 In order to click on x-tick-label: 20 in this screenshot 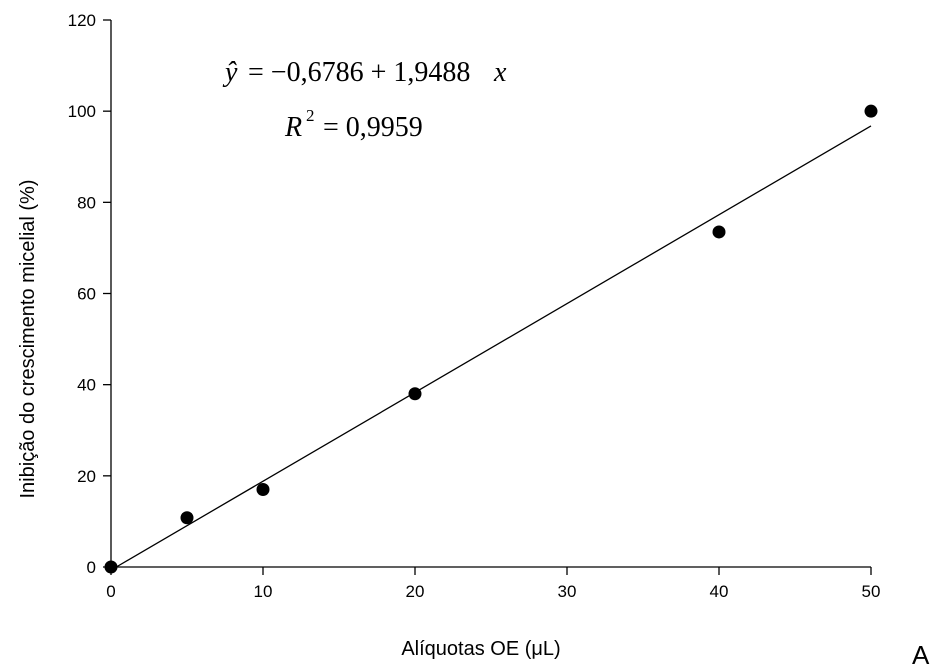, I will do `click(415, 591)`.